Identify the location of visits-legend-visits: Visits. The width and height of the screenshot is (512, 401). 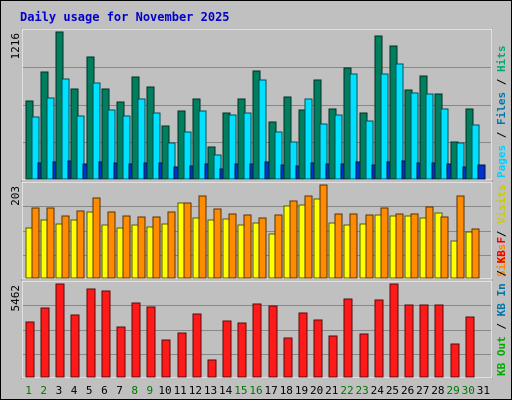
(501, 204).